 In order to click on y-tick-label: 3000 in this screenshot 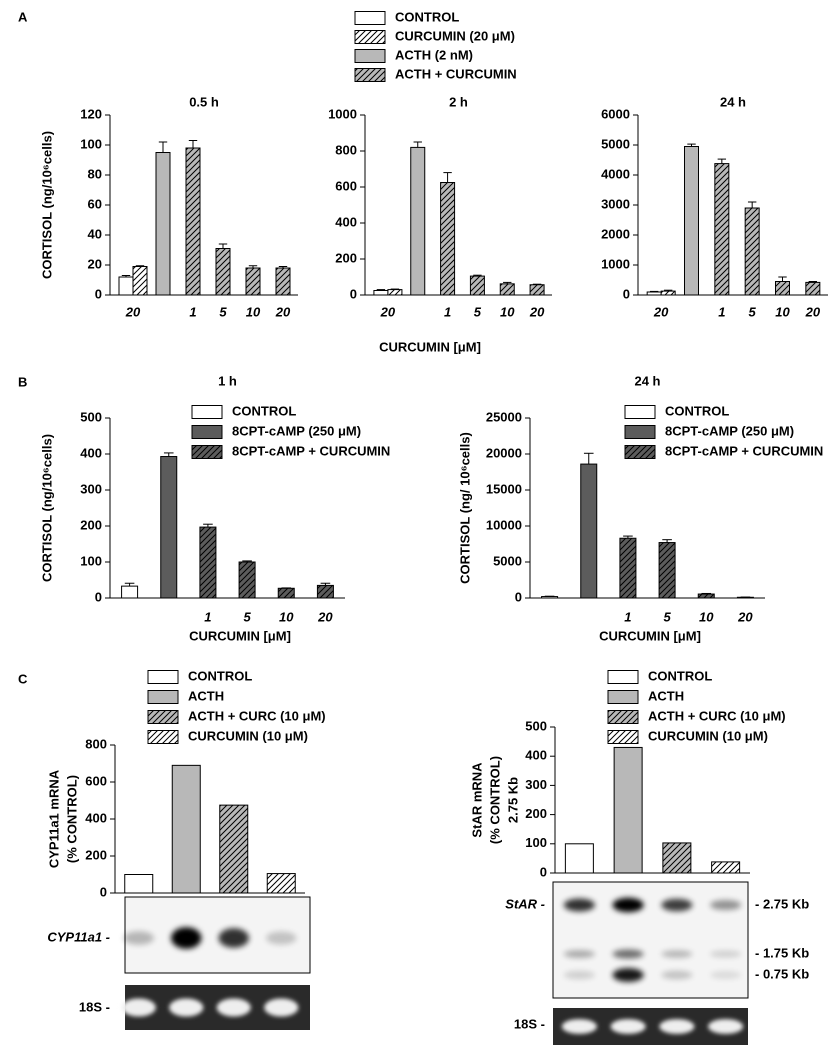, I will do `click(615, 203)`.